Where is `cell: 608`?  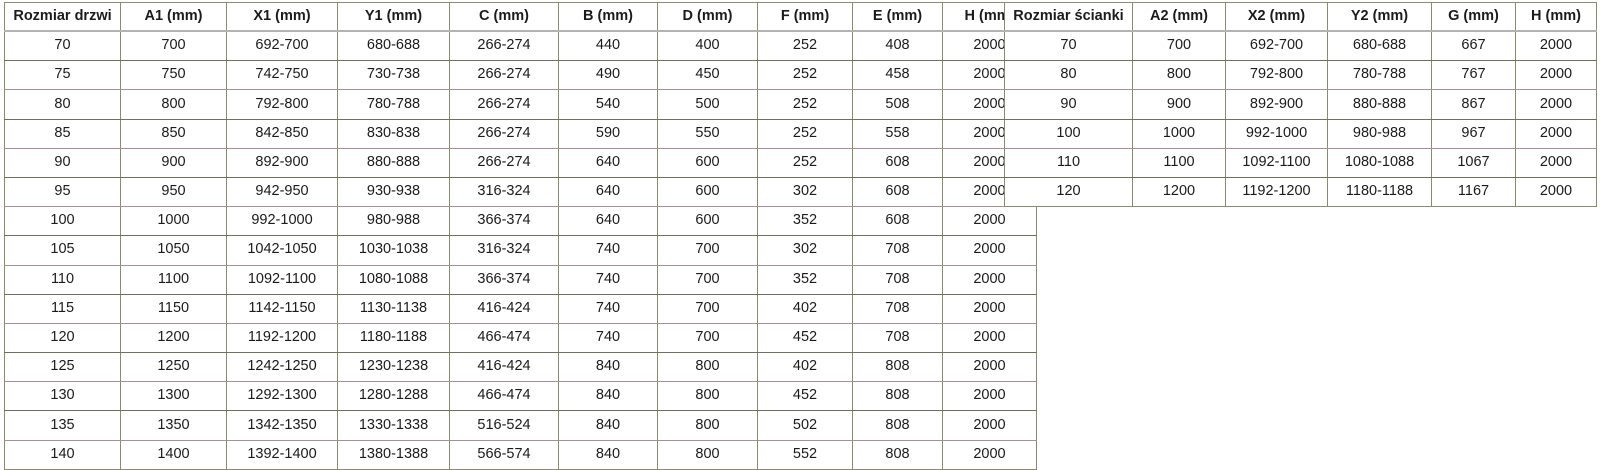 cell: 608 is located at coordinates (897, 192).